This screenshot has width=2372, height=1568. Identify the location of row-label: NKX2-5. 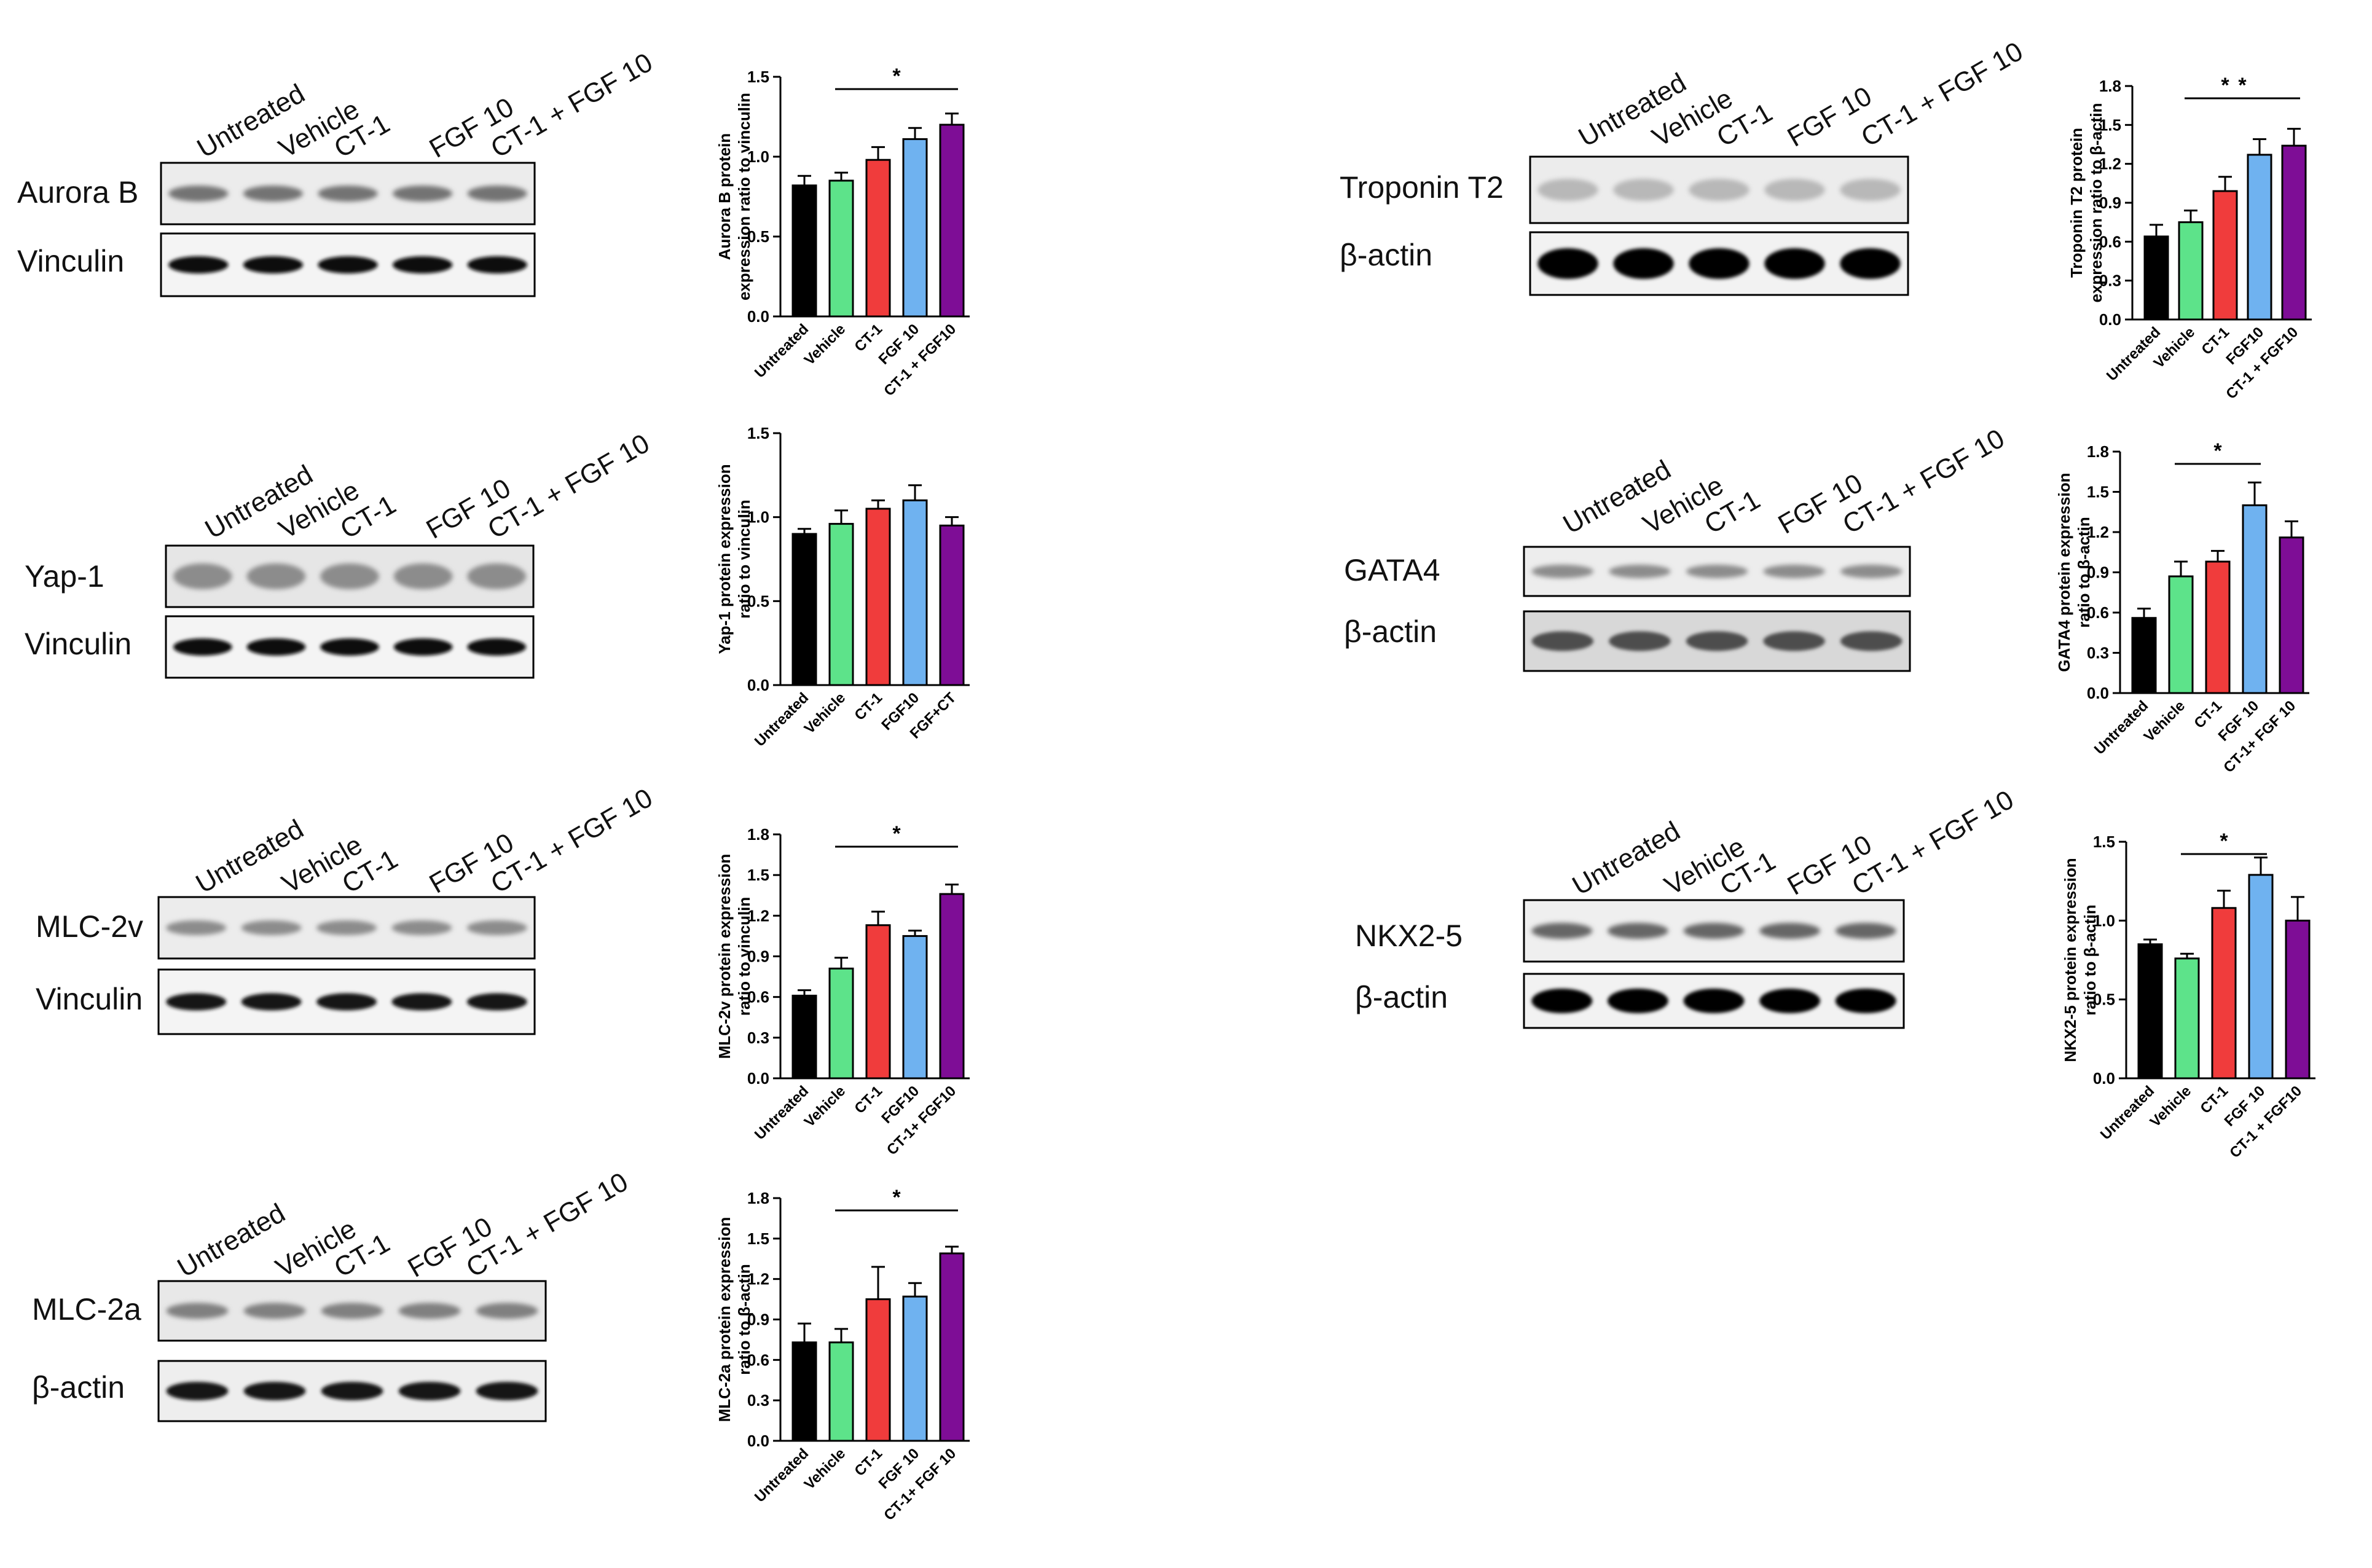
(1409, 936).